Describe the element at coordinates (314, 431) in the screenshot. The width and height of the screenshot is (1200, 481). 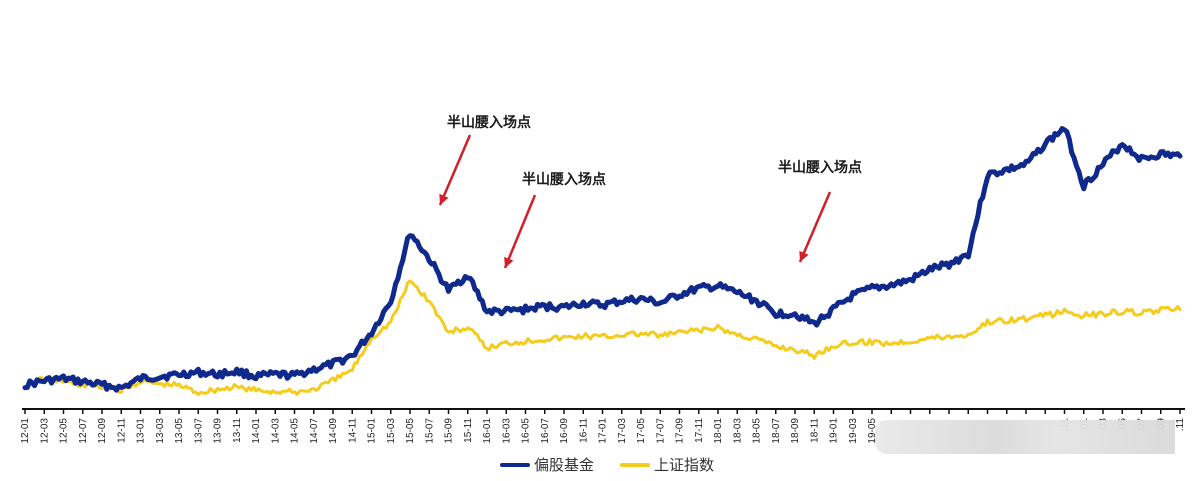
I see `x-tick-label: 14-07` at that location.